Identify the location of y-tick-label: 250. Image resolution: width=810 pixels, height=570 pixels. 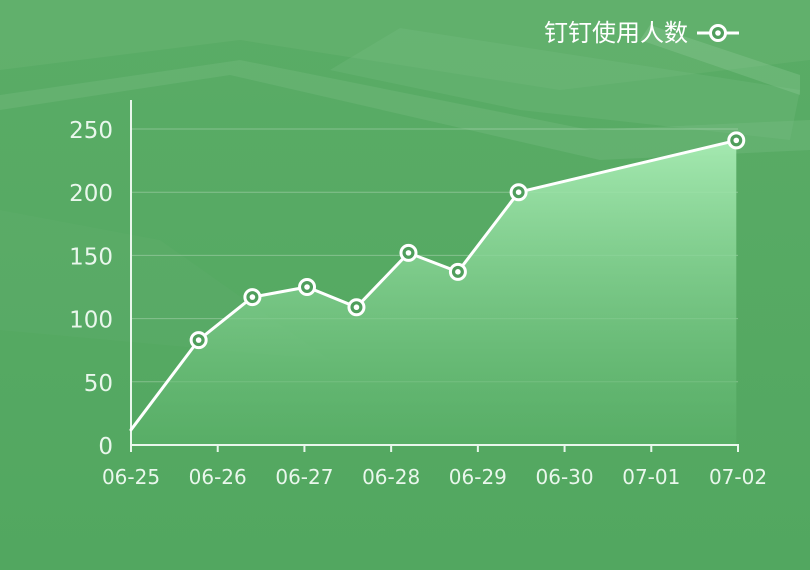
(91, 131).